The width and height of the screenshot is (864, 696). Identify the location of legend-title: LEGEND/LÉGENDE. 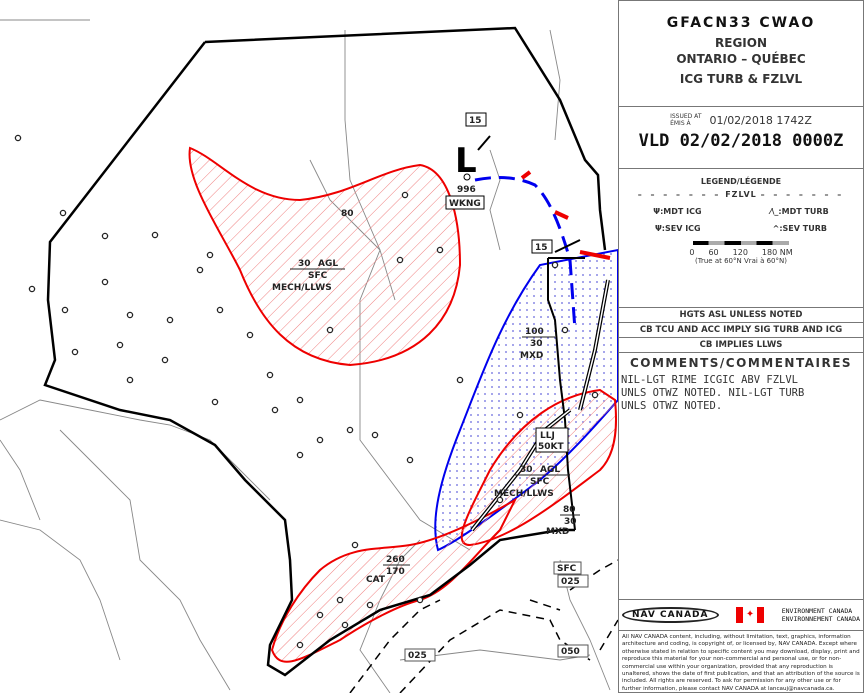
(741, 181).